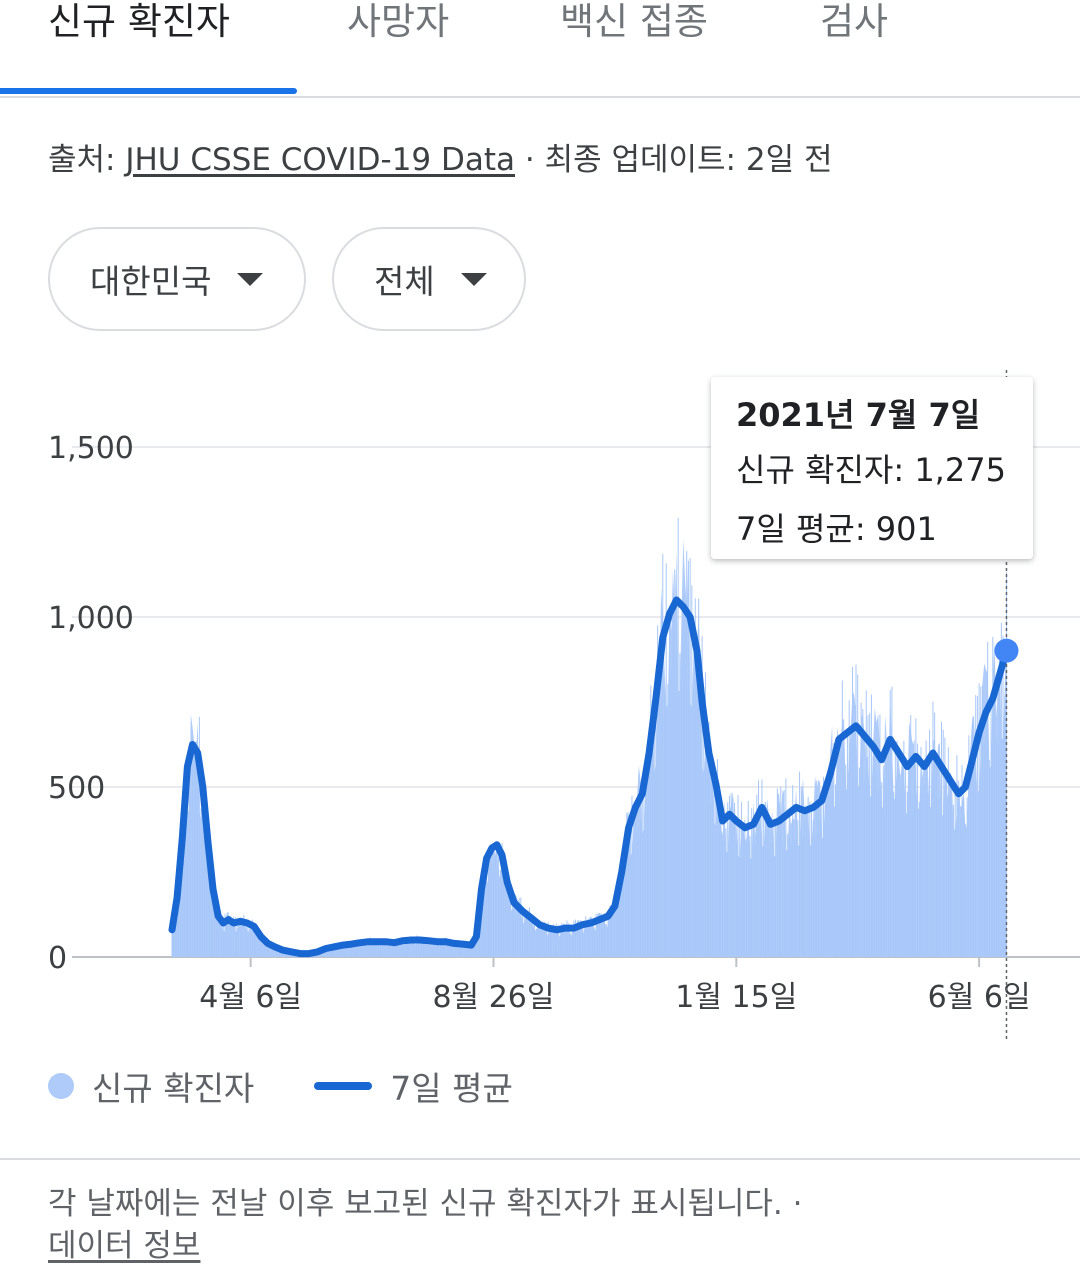 Image resolution: width=1080 pixels, height=1279 pixels. I want to click on x-tick-label: 4월 6일, so click(250, 997).